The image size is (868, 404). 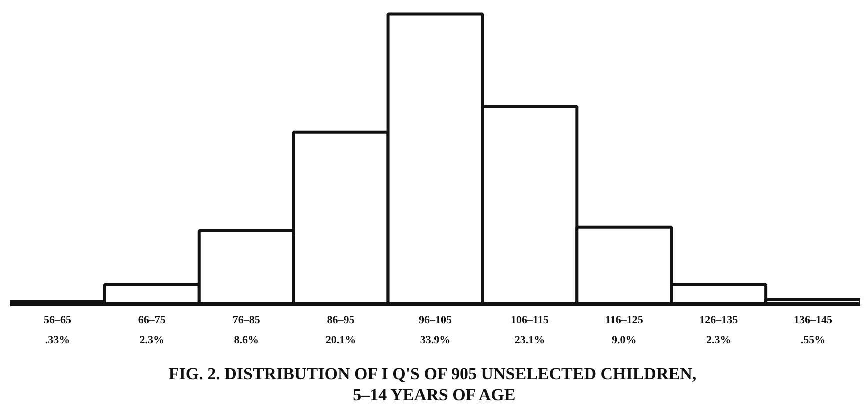 What do you see at coordinates (341, 340) in the screenshot?
I see `data-label: 20.1%` at bounding box center [341, 340].